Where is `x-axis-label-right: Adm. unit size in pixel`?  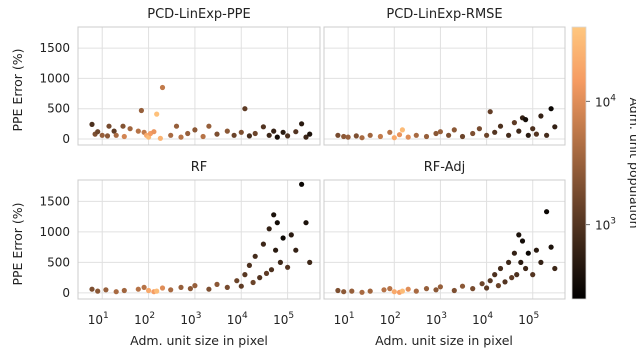 x-axis-label-right: Adm. unit size in pixel is located at coordinates (444, 340).